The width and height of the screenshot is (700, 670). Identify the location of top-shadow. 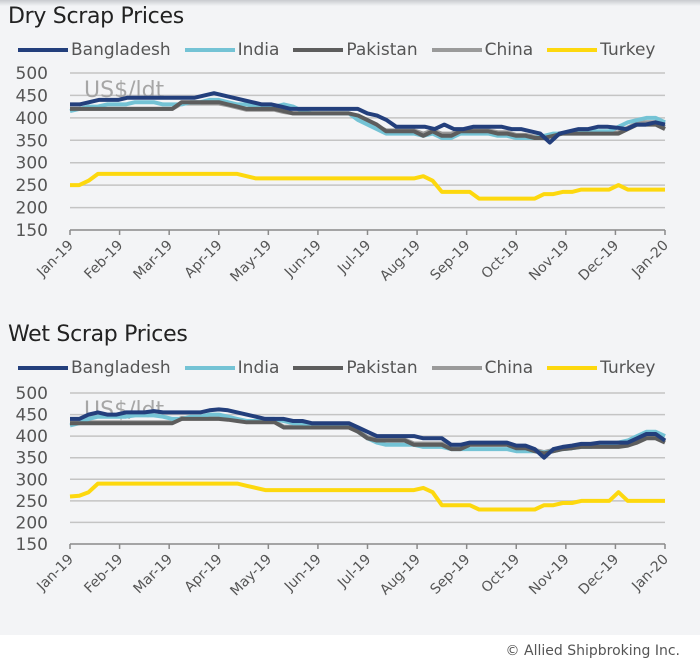
(350, 3).